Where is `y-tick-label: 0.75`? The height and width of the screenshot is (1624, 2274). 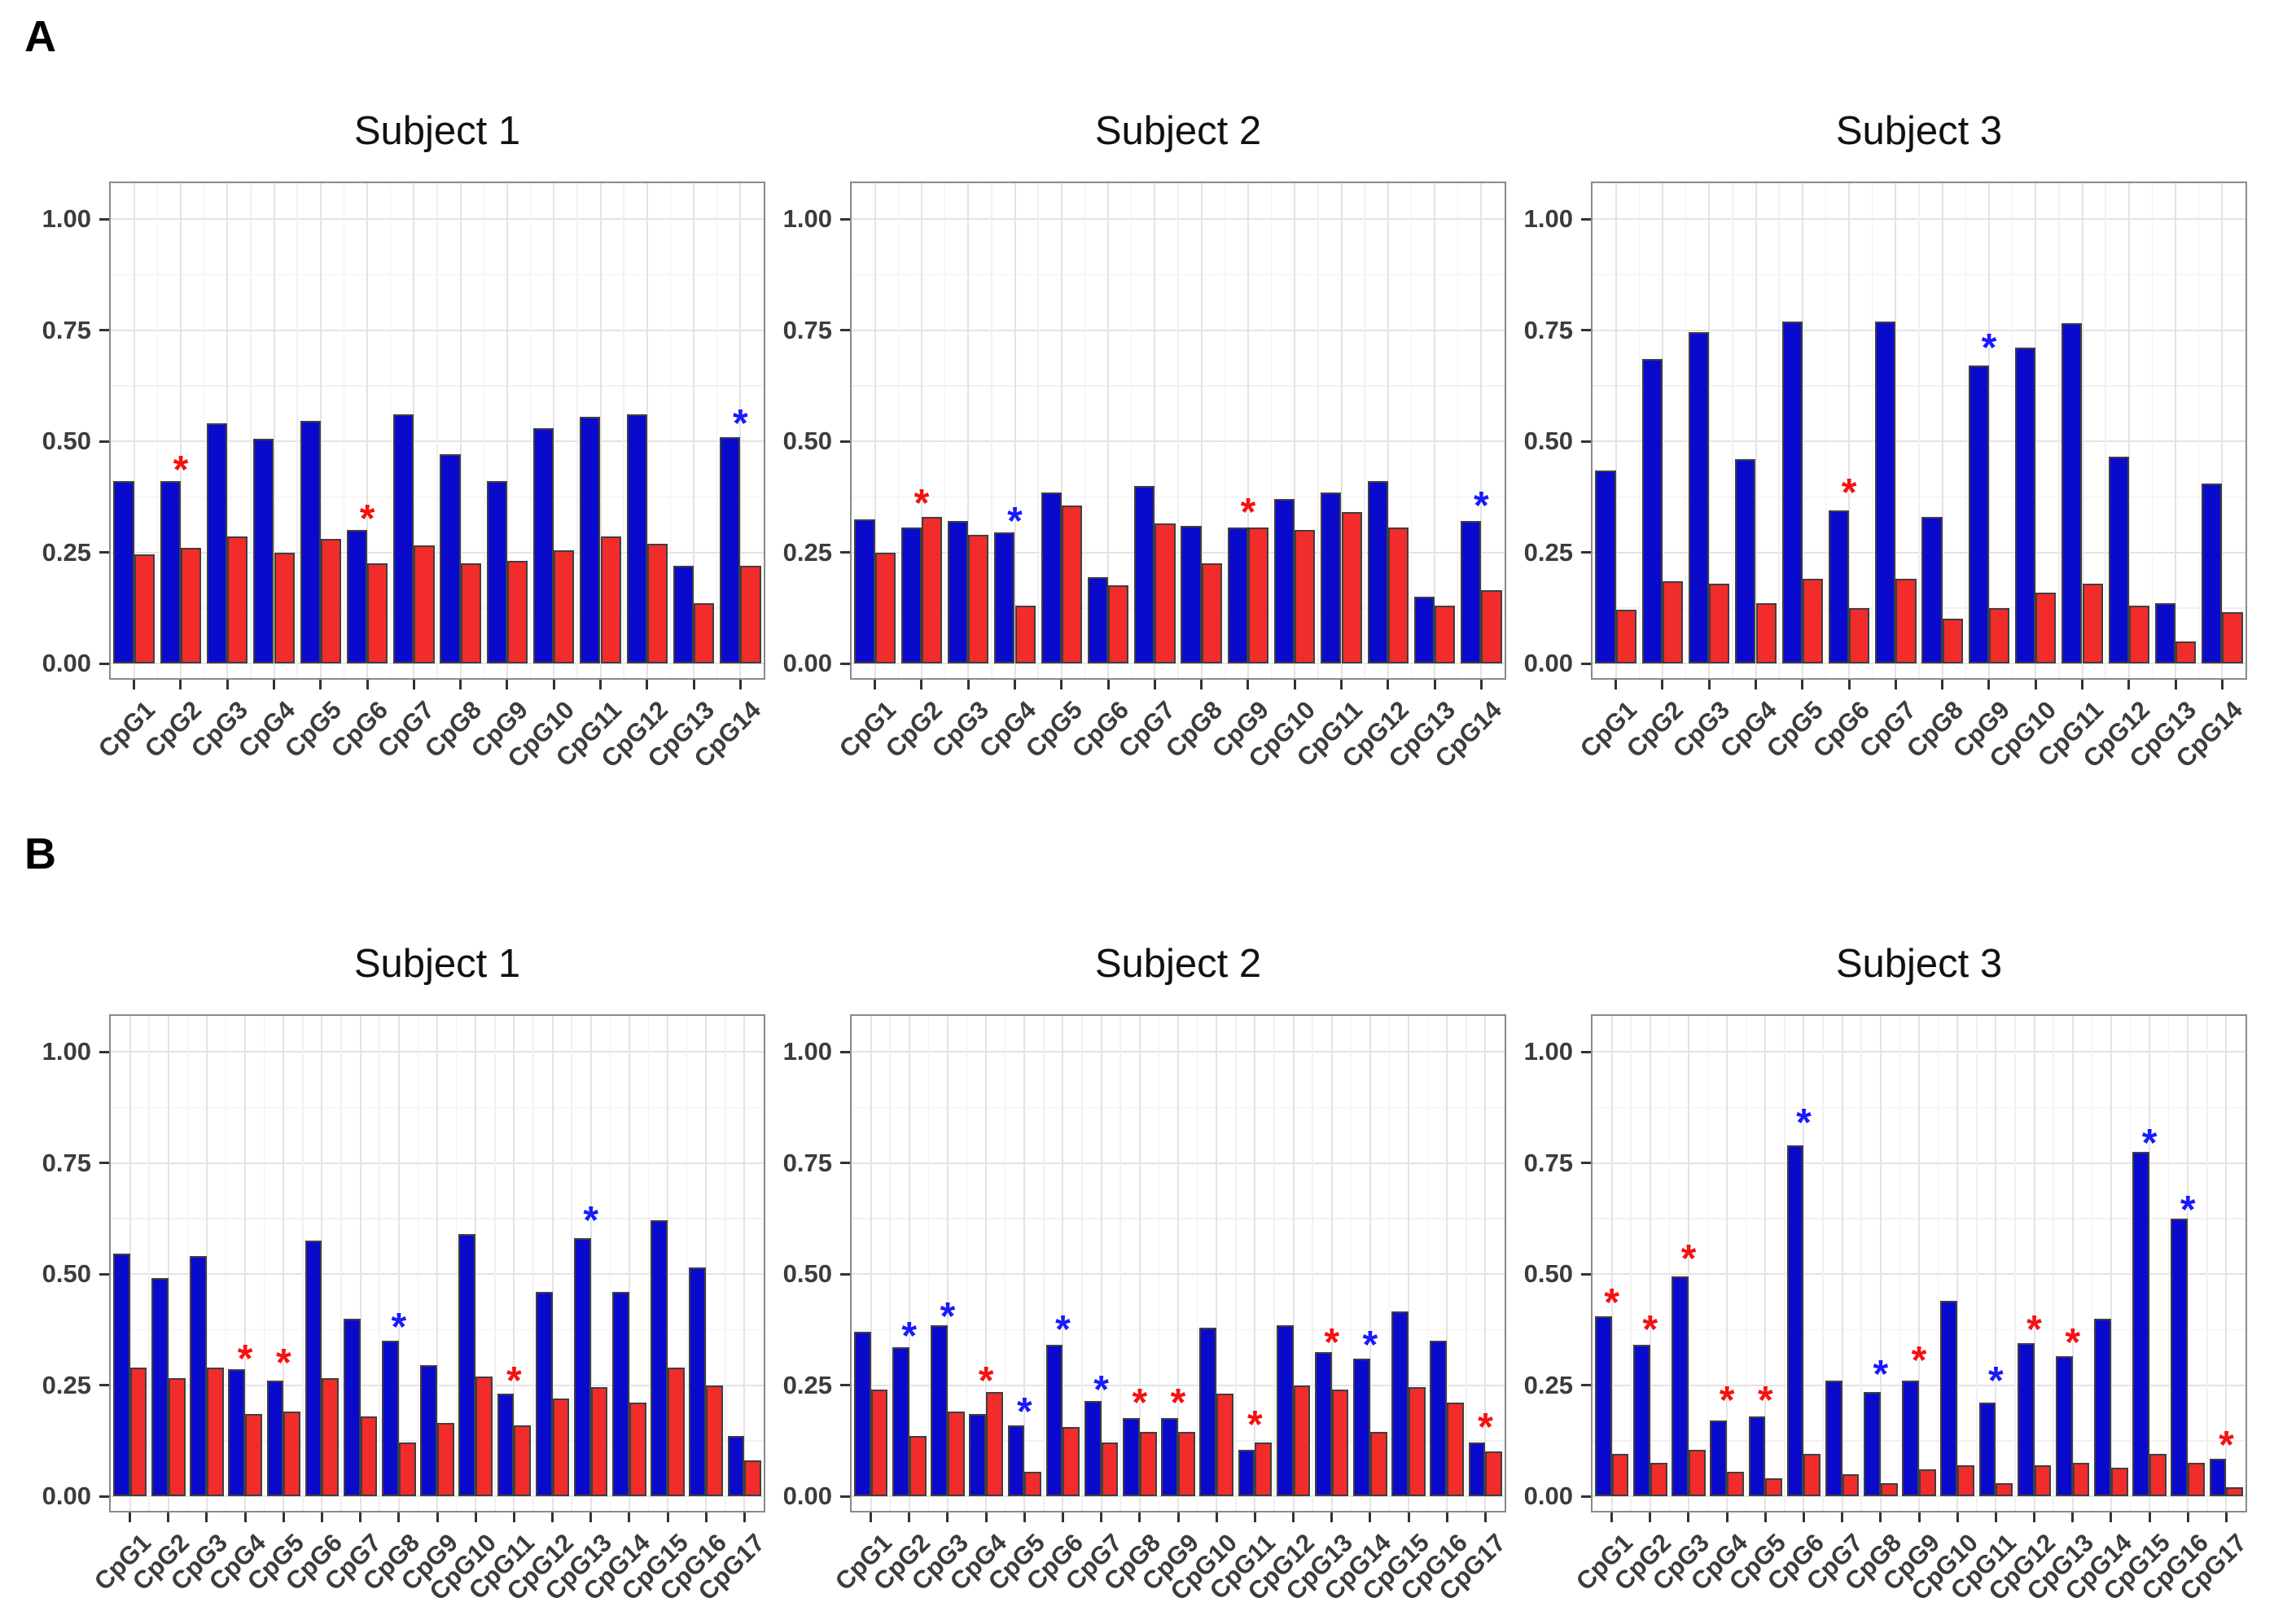
y-tick-label: 0.75 is located at coordinates (66, 329).